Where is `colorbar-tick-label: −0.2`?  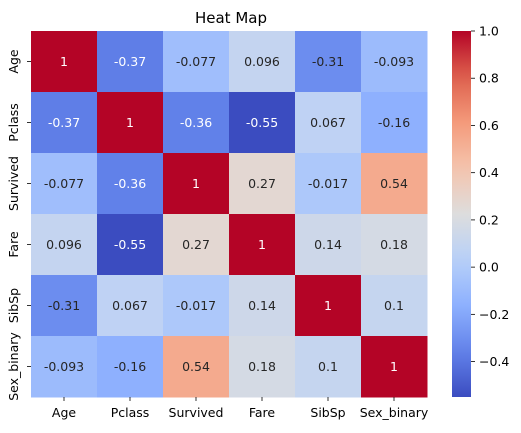
colorbar-tick-label: −0.2 is located at coordinates (494, 314).